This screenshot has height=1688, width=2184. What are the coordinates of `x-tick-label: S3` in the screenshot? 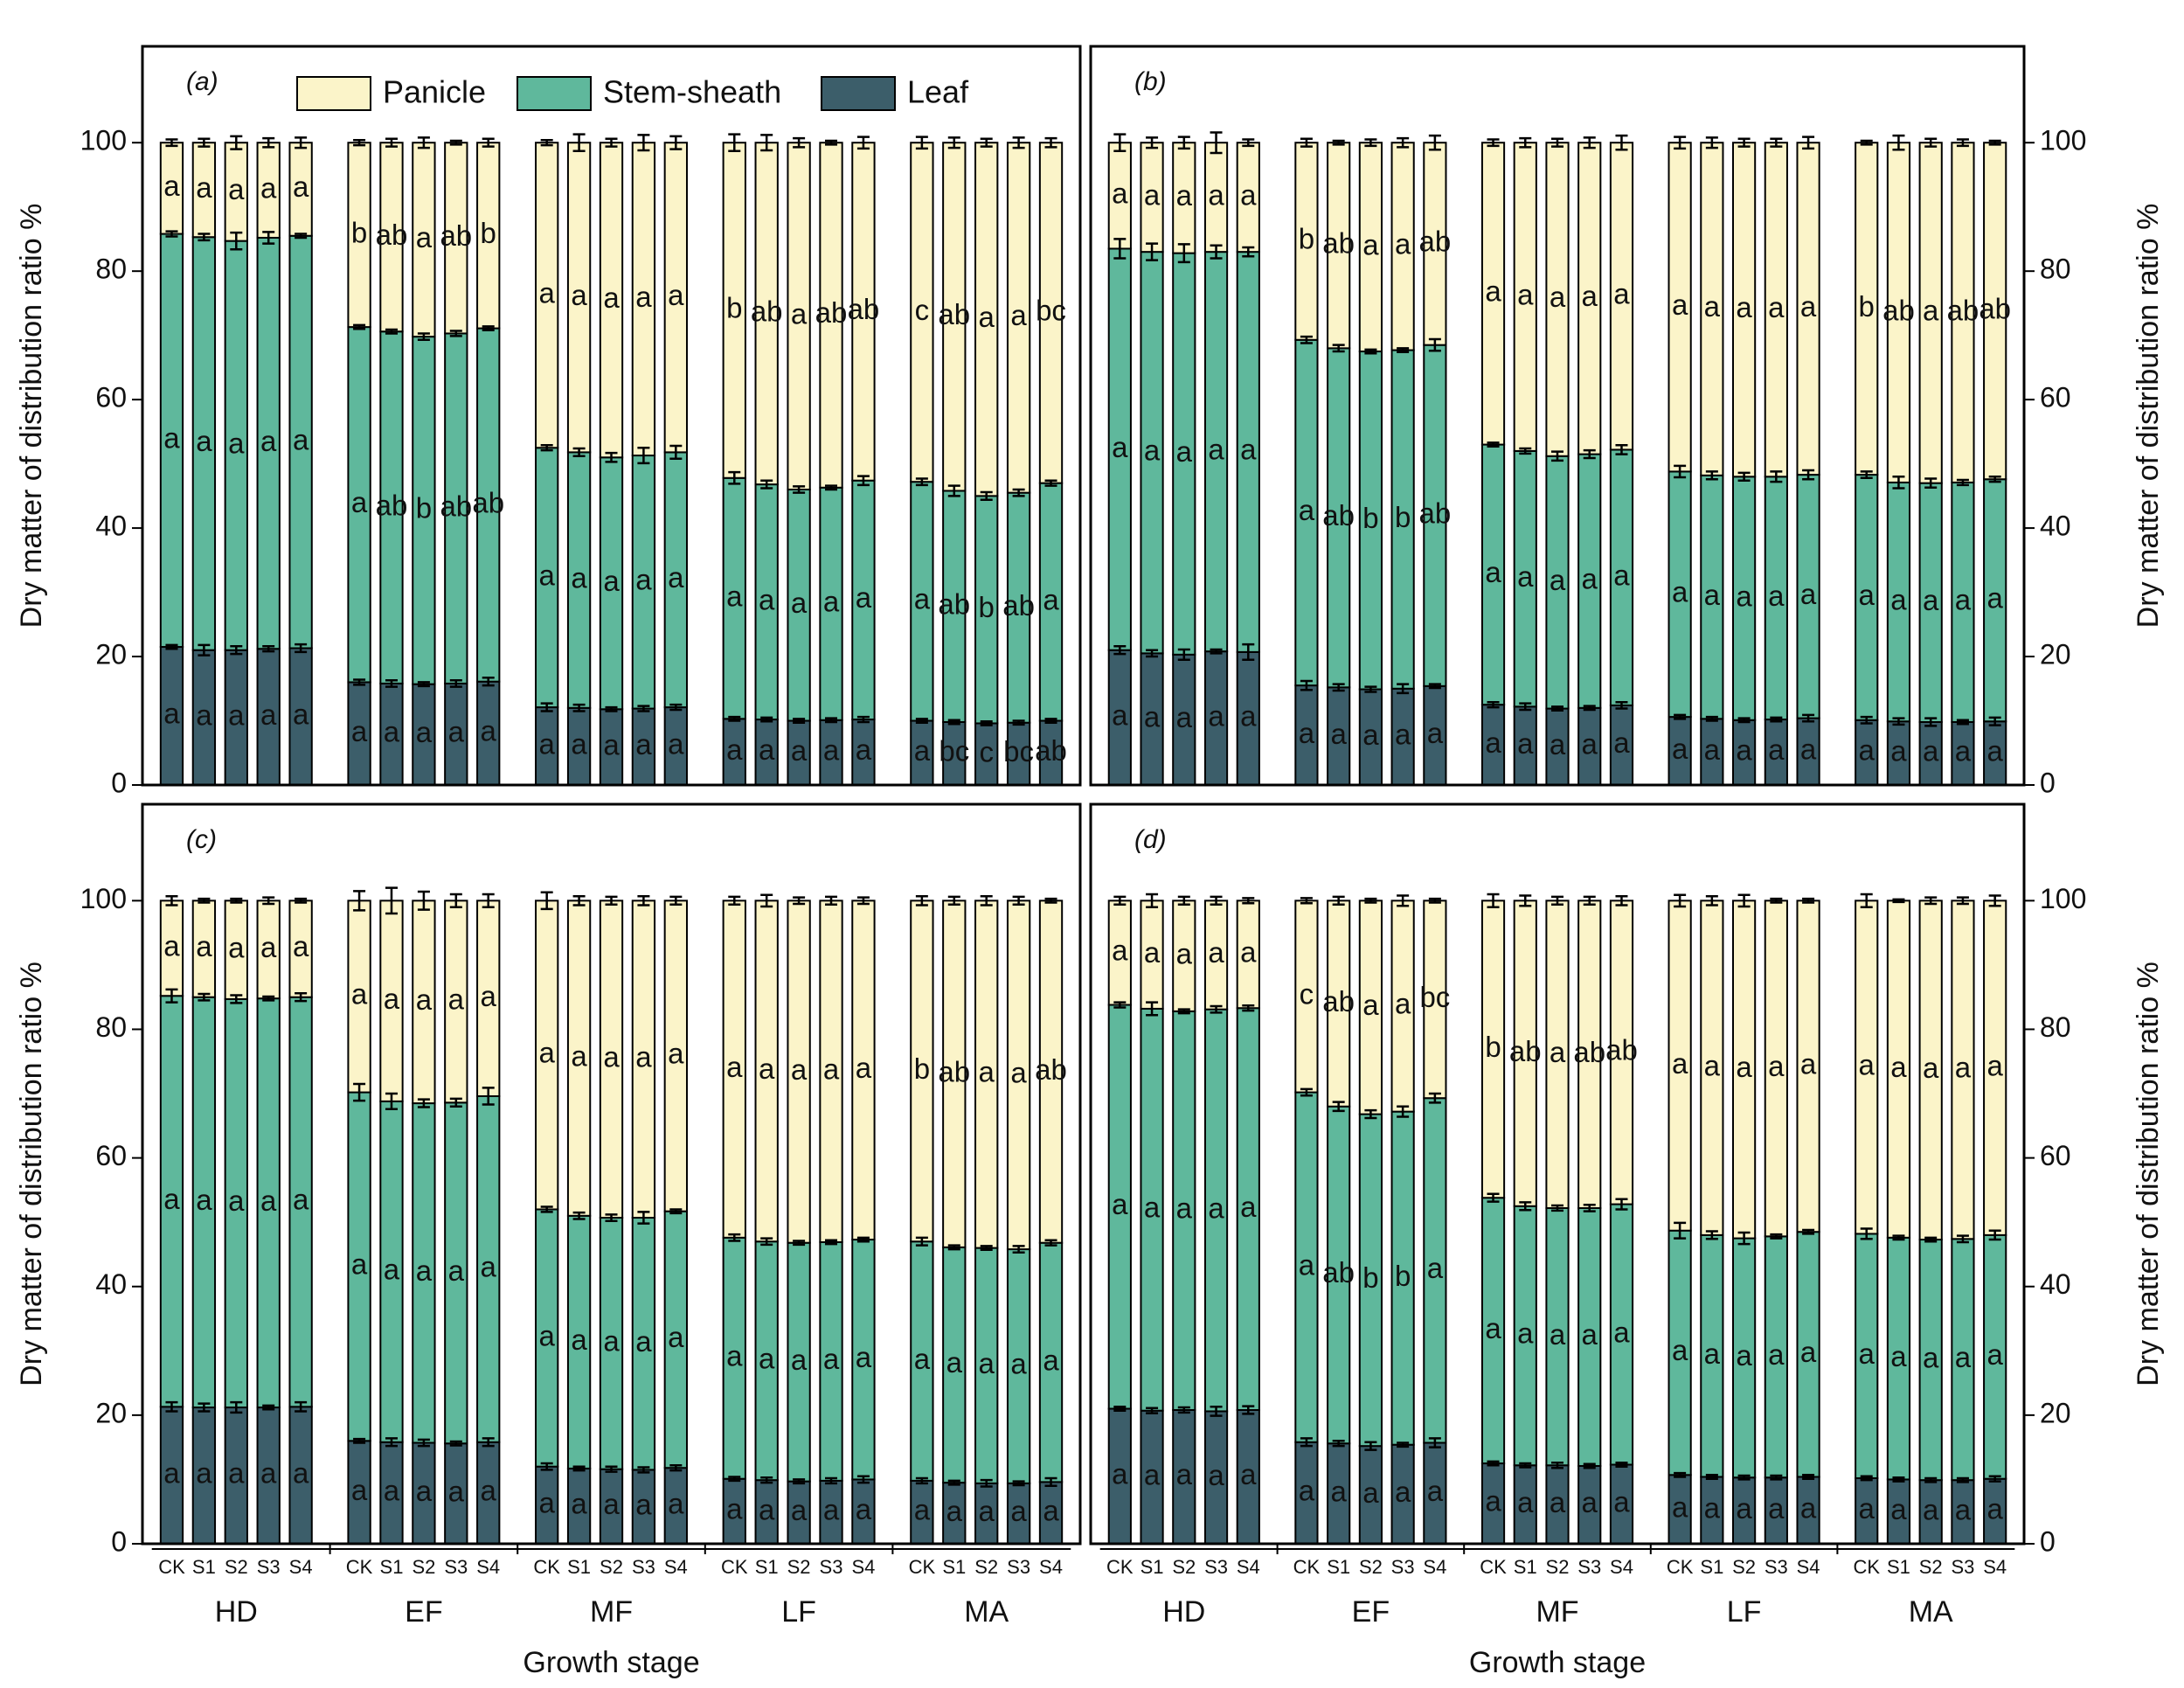 It's located at (1216, 1567).